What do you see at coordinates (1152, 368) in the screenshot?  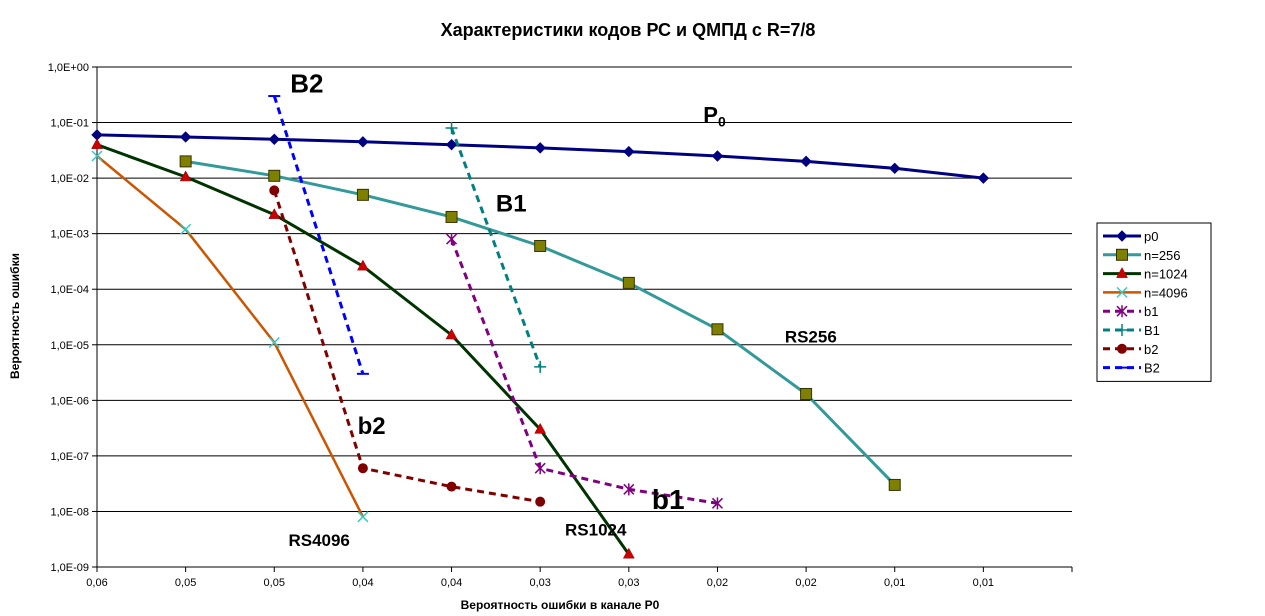 I see `legend-entry-label: B2` at bounding box center [1152, 368].